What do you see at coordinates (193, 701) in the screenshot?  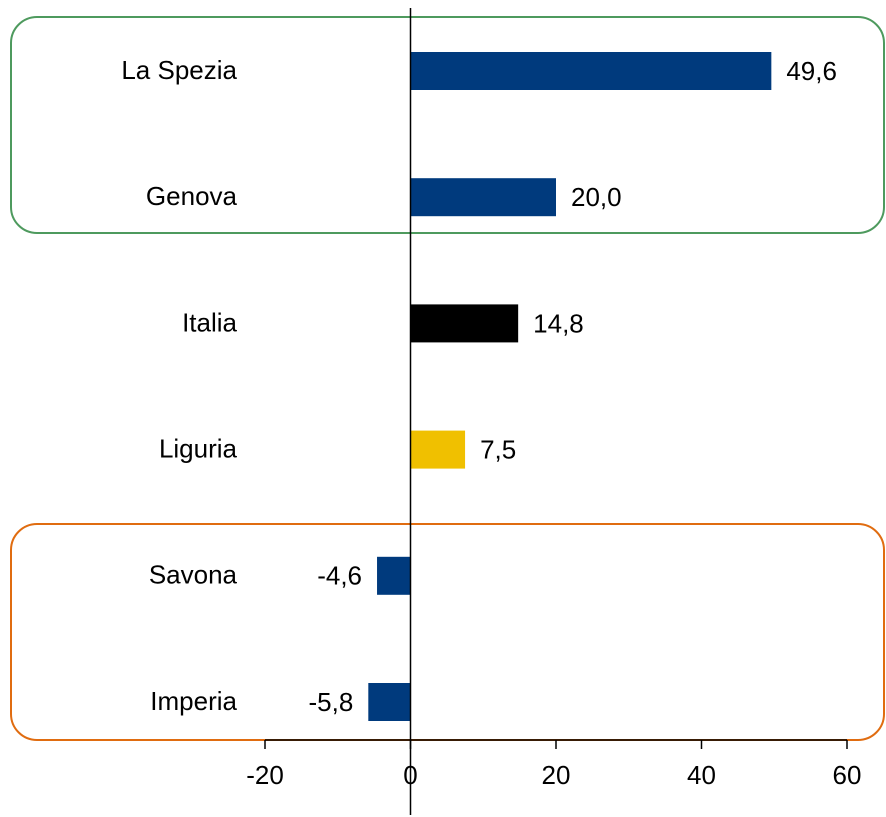 I see `y-tick-label: Imperia` at bounding box center [193, 701].